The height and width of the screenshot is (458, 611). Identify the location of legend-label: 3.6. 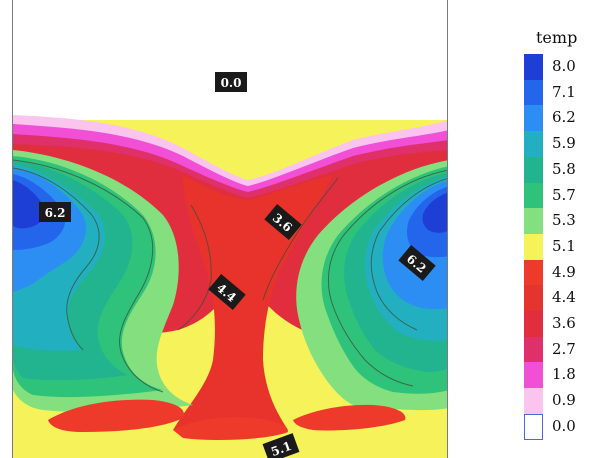
(564, 323).